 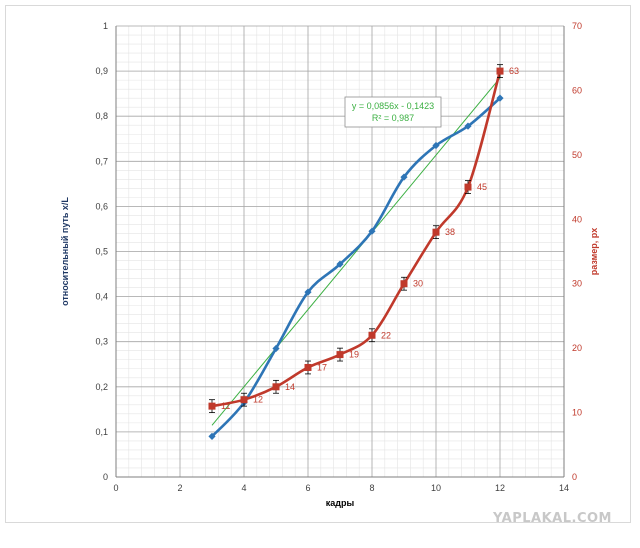 I want to click on right-tick-label: 40, so click(x=577, y=219).